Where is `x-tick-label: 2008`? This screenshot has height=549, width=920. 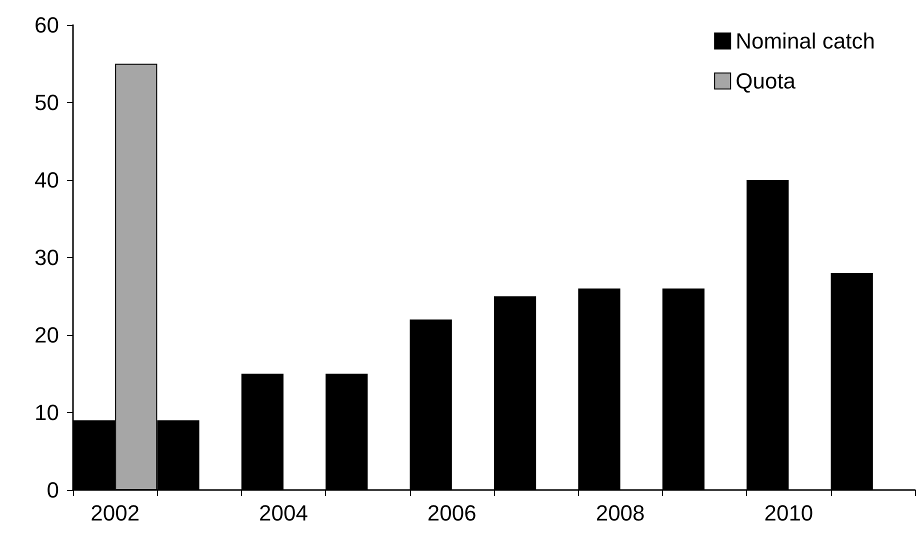 x-tick-label: 2008 is located at coordinates (620, 513).